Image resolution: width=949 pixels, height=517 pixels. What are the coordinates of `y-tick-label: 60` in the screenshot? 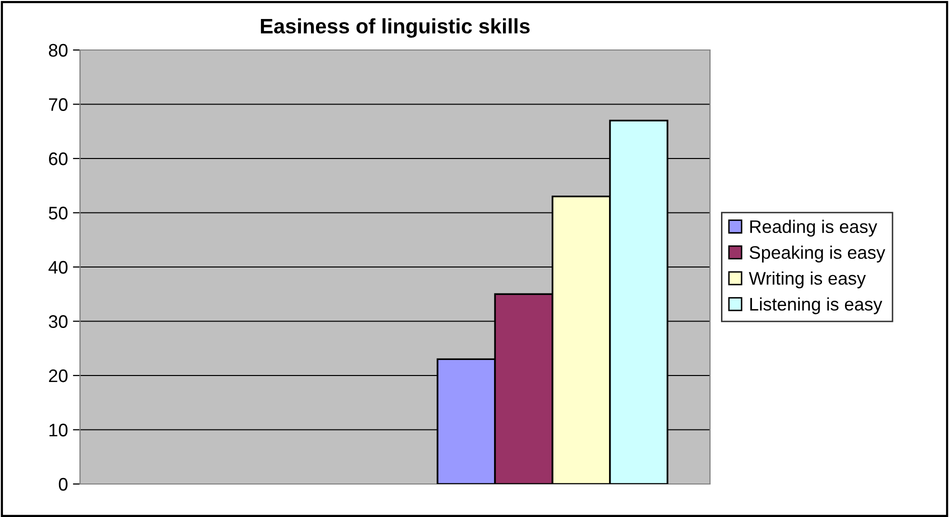 It's located at (58, 159).